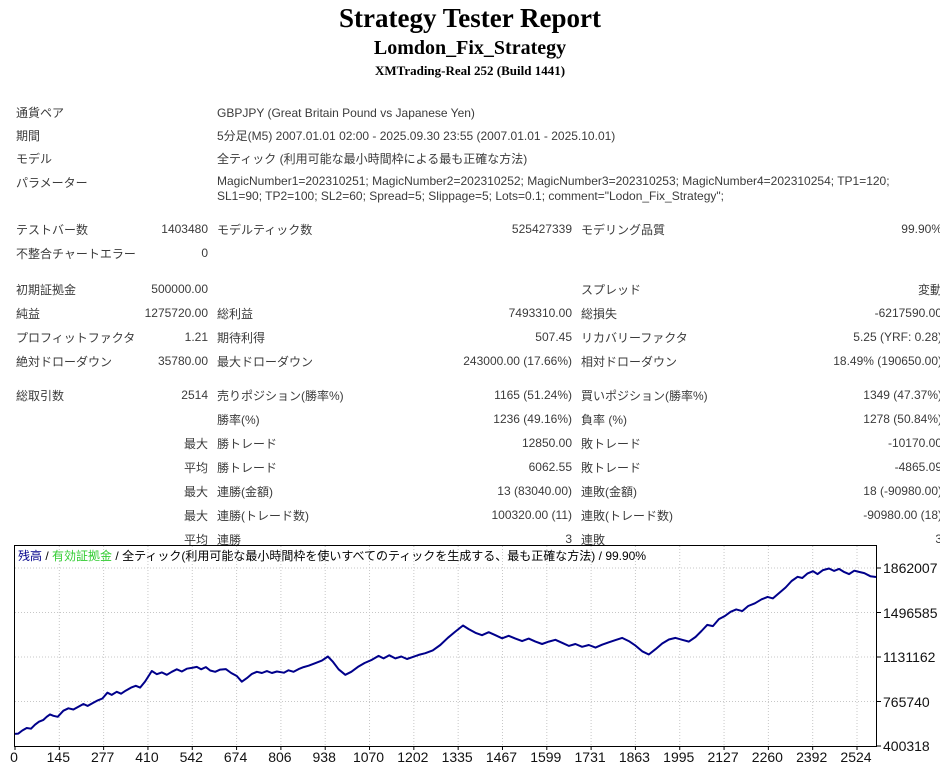 This screenshot has width=940, height=762. What do you see at coordinates (235, 755) in the screenshot?
I see `x-tick-label: 674` at bounding box center [235, 755].